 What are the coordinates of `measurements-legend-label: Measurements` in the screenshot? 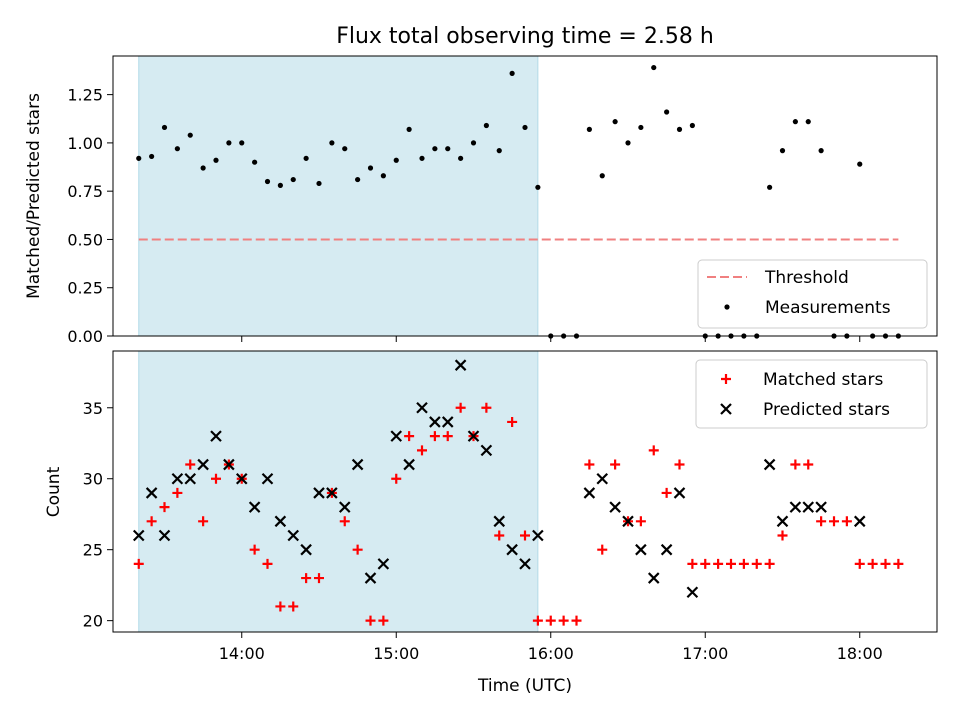 It's located at (828, 308).